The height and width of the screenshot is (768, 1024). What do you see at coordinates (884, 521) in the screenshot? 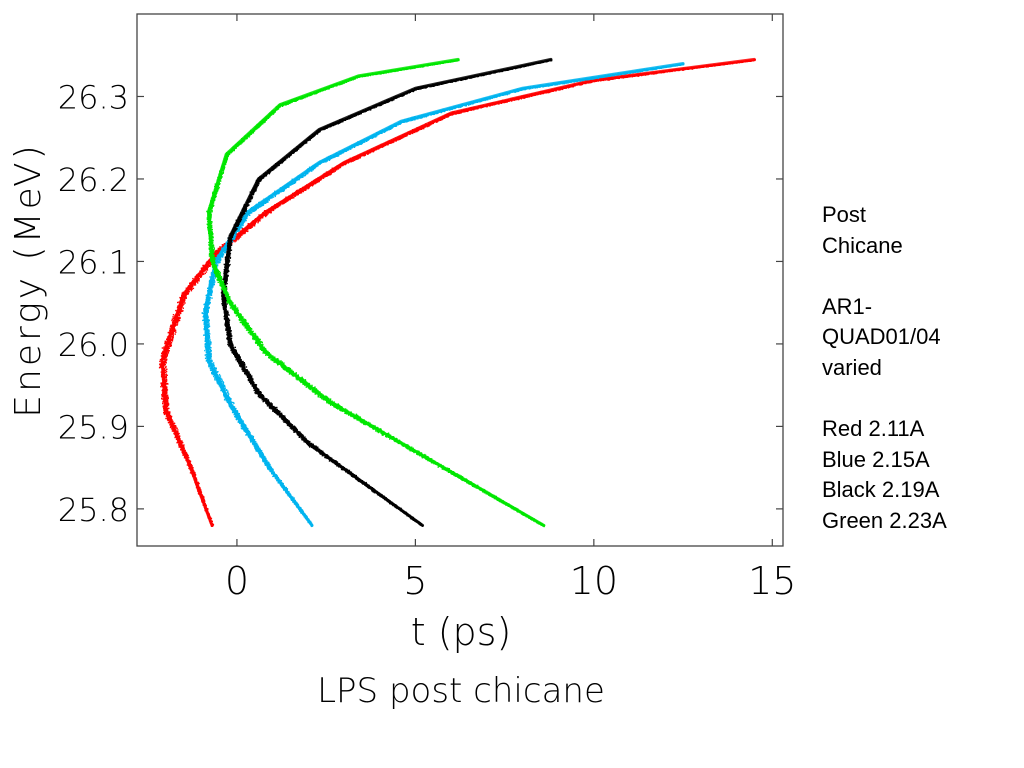
I see `legend-entry-green: Green 2.23A` at bounding box center [884, 521].